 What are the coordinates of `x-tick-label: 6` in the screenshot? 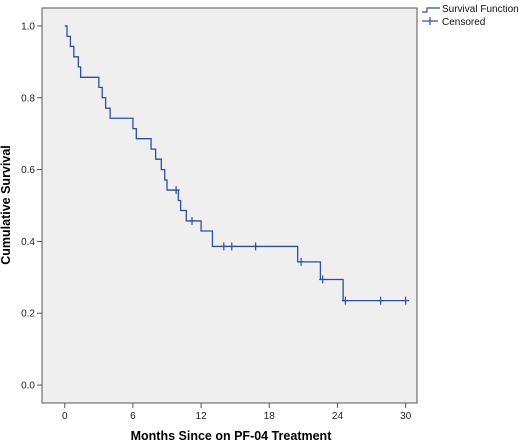 It's located at (133, 416).